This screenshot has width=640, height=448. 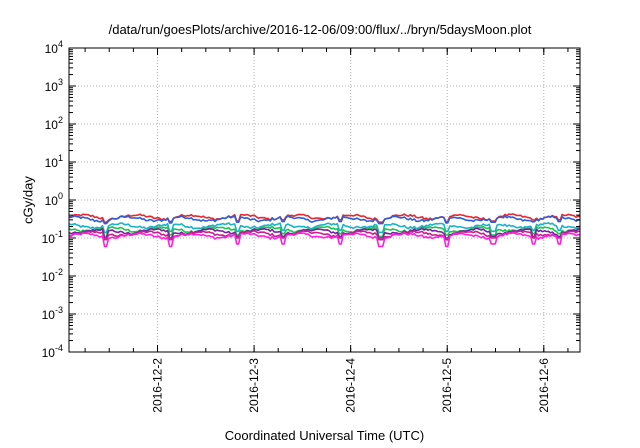 I want to click on y-tick-exponent: -4, so click(x=59, y=348).